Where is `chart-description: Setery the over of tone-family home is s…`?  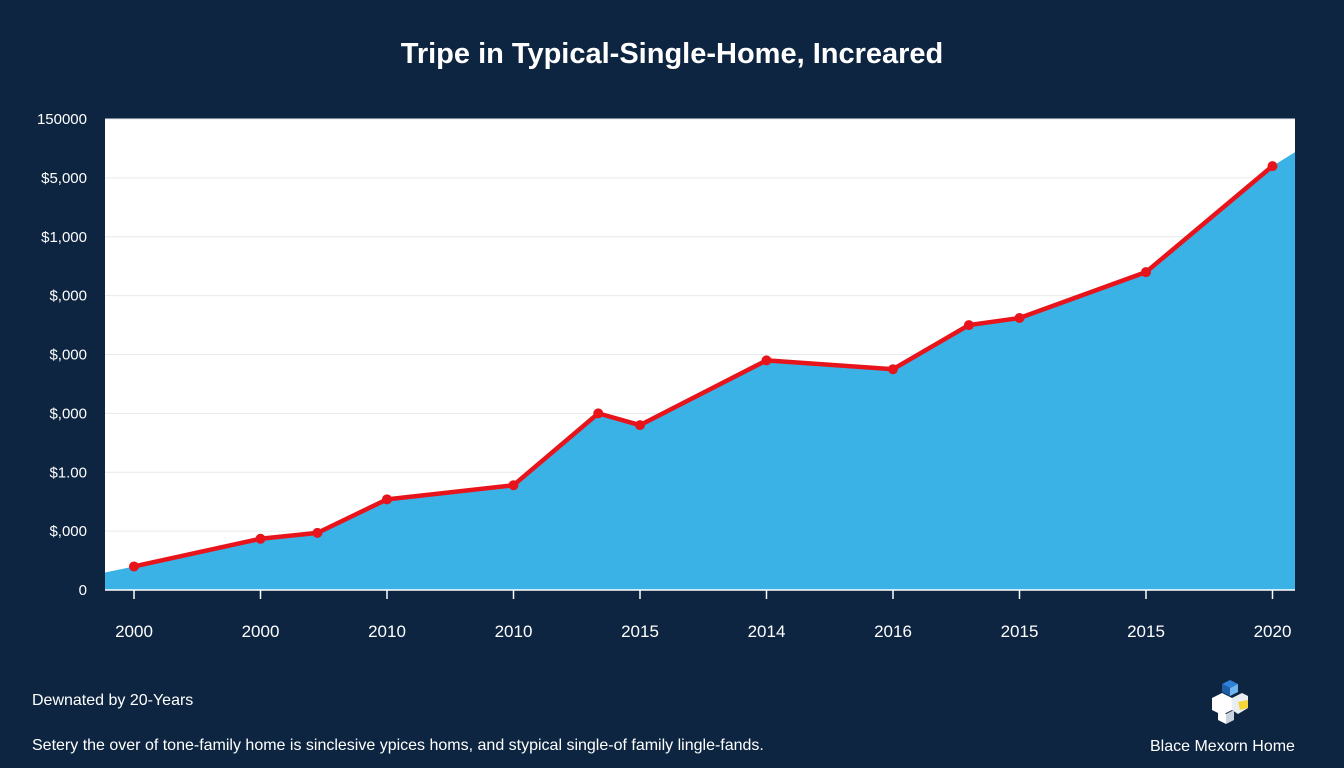
chart-description: Setery the over of tone-family home is s… is located at coordinates (398, 745).